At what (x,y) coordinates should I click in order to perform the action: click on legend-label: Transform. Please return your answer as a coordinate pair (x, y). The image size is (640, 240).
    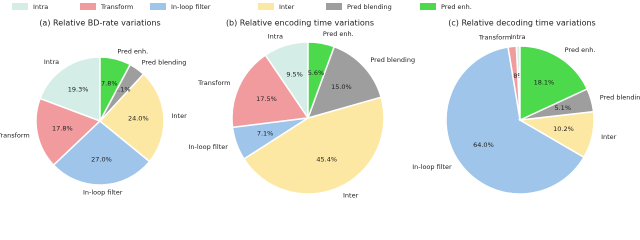
    Looking at the image, I should click on (116, 7).